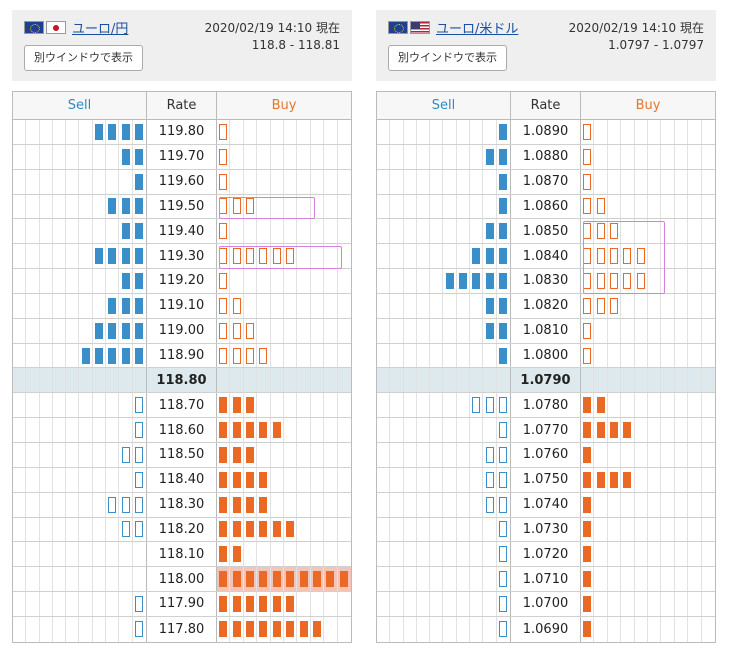  What do you see at coordinates (477, 29) in the screenshot?
I see `pair-link: ユーロ/米ドル` at bounding box center [477, 29].